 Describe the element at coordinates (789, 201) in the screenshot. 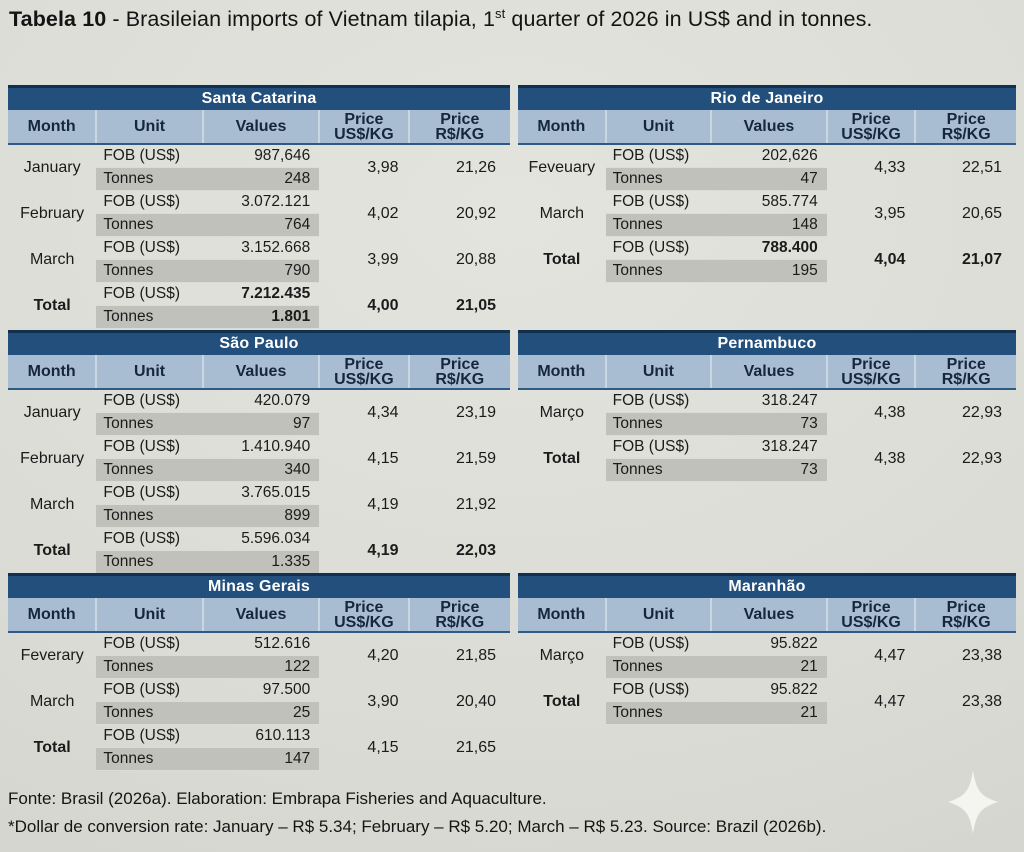

I see `fob-value-cell: 585.774` at that location.